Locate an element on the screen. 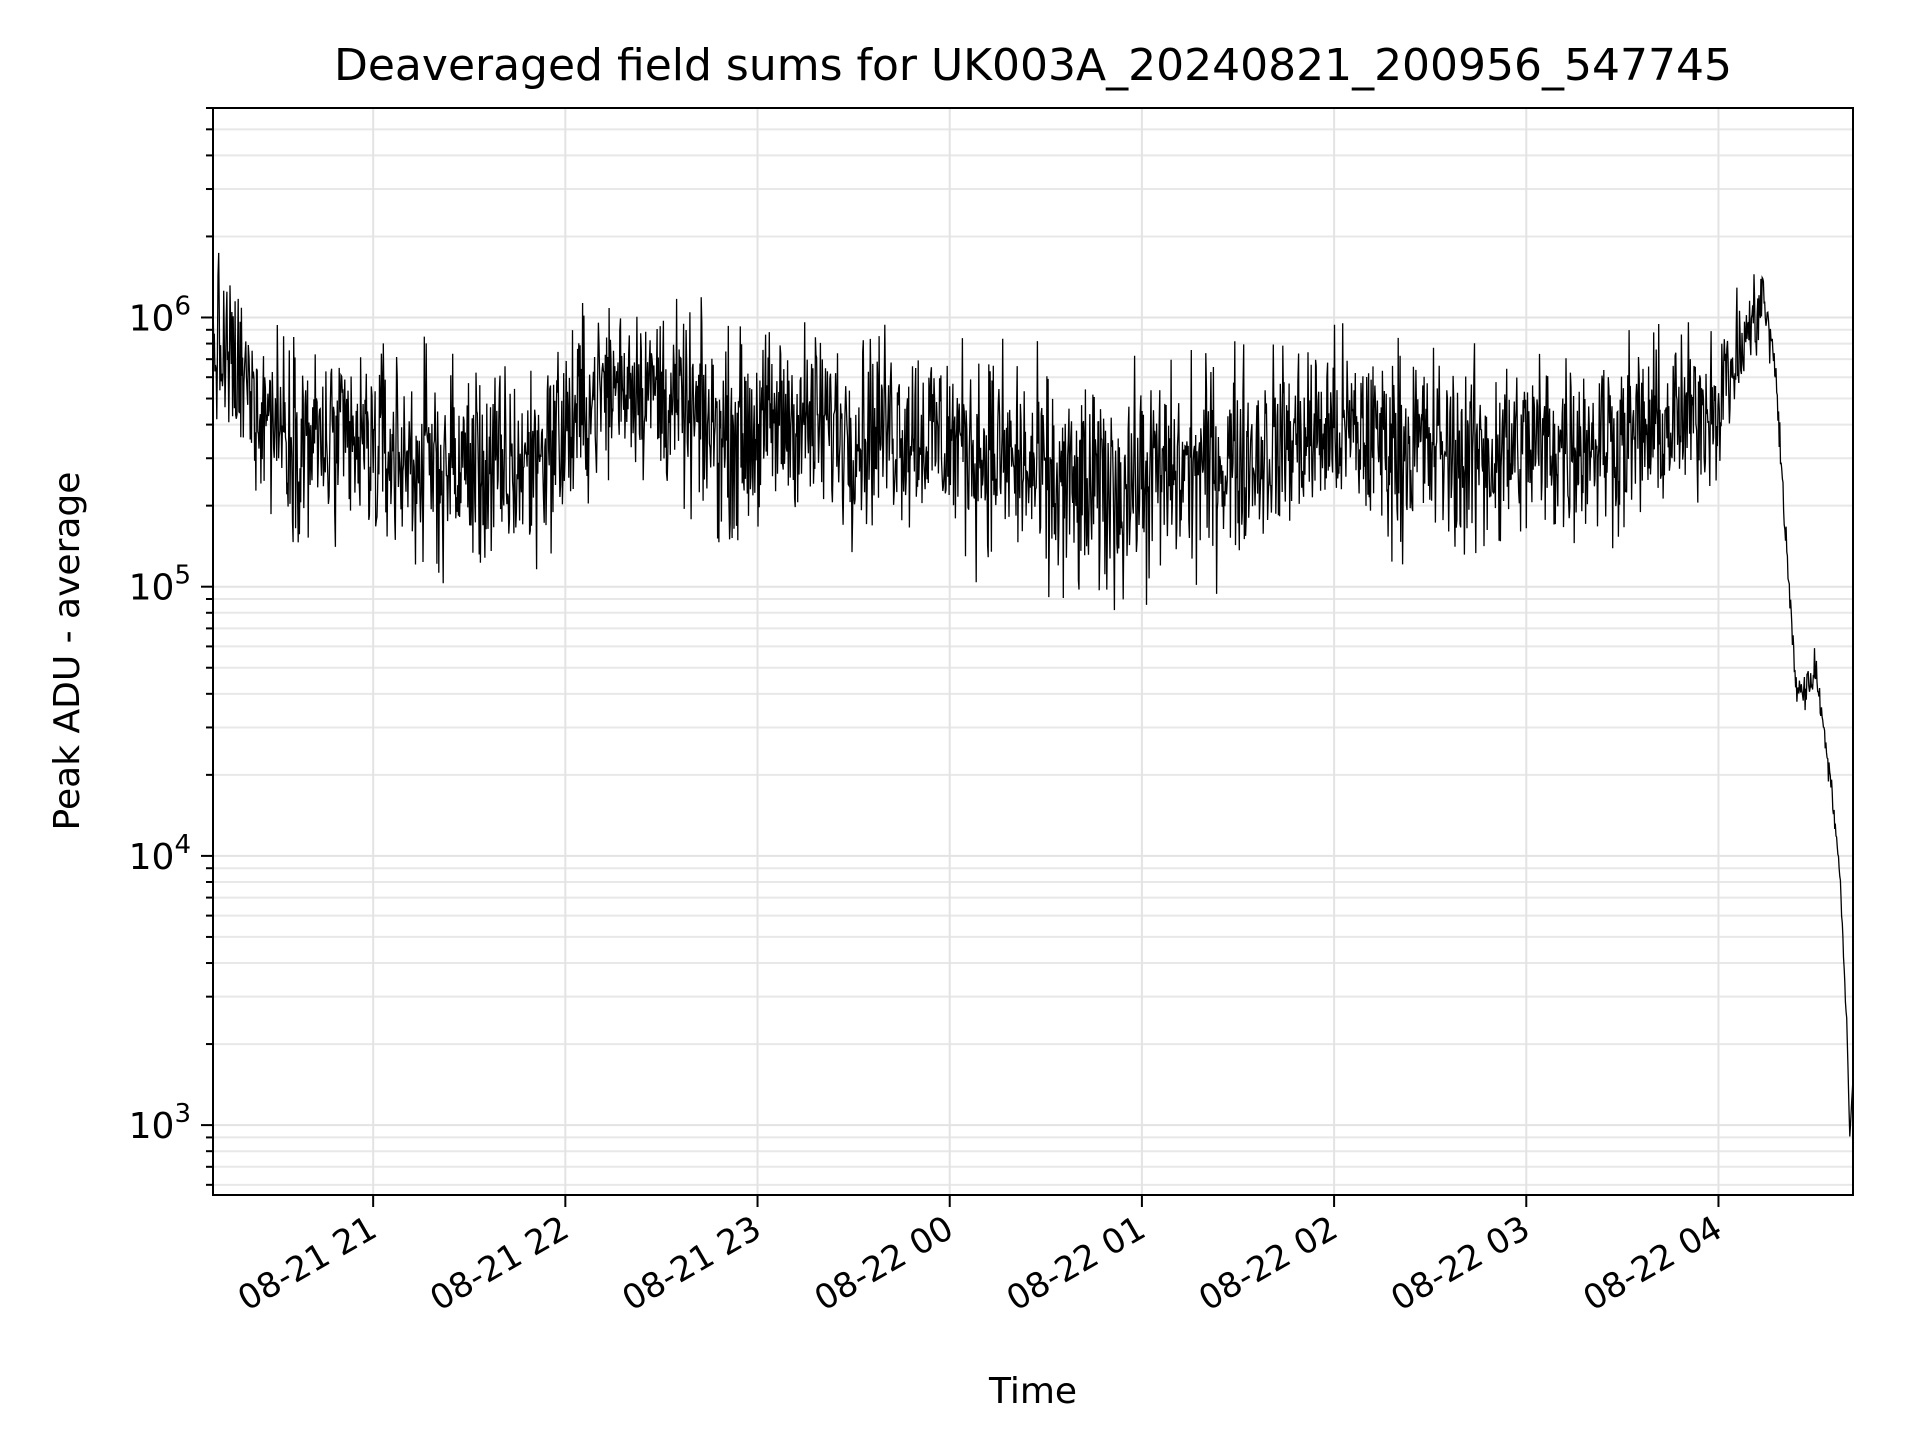  x-axis-label: Time is located at coordinates (1032, 1391).